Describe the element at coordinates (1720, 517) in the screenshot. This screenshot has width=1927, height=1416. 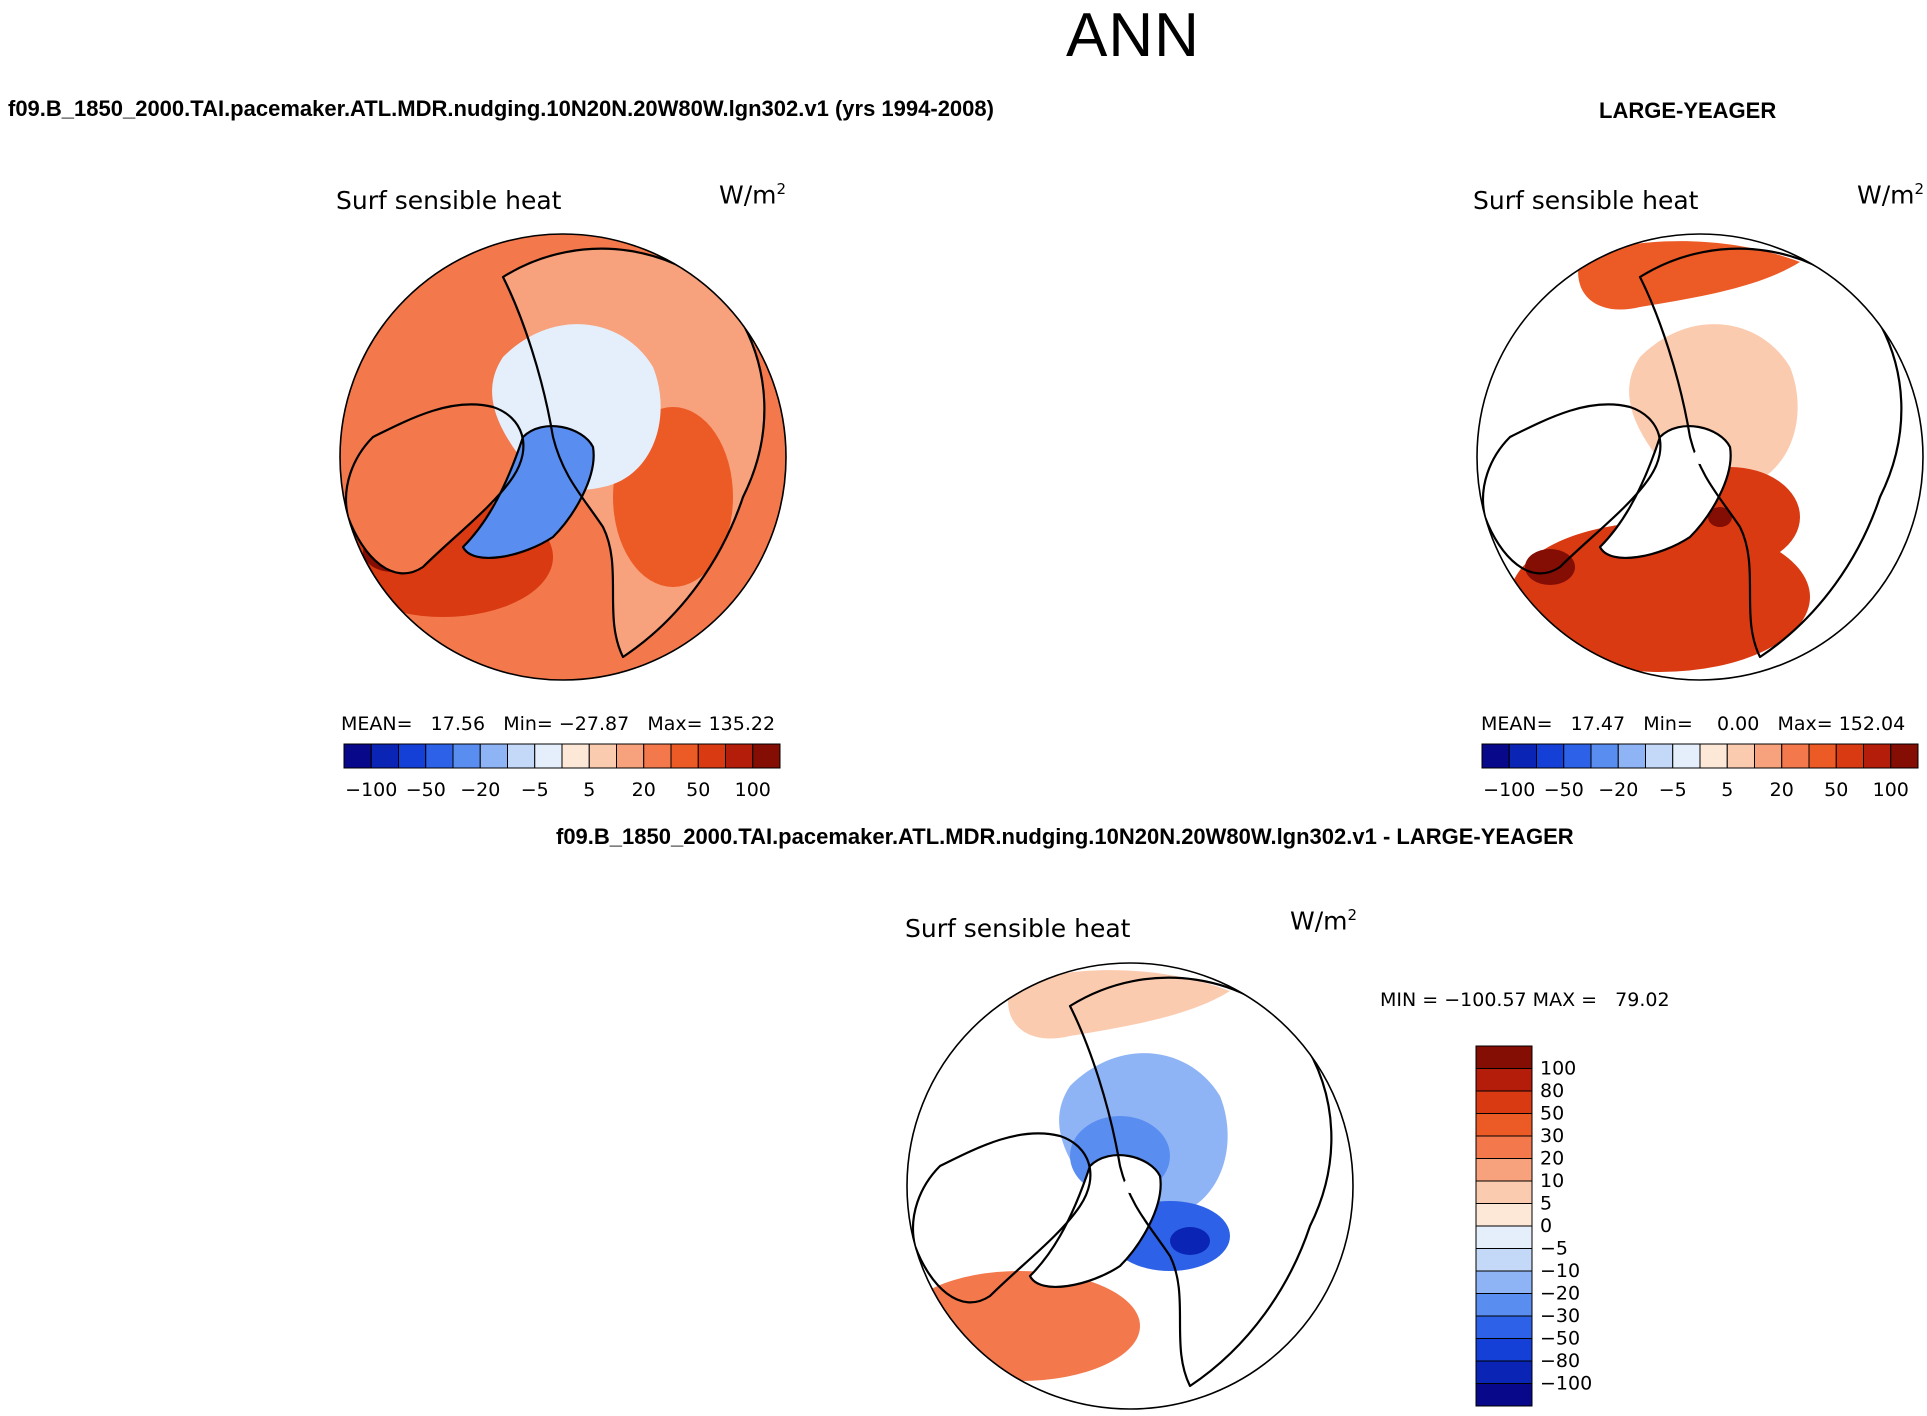
I see `obs-barents-core` at that location.